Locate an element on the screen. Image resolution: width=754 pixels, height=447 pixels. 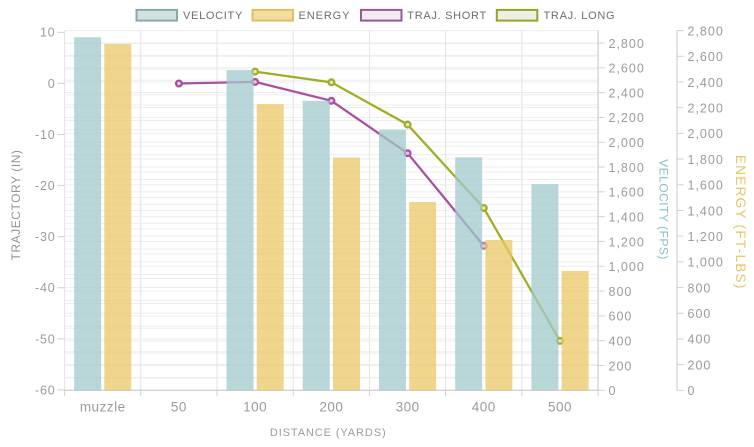
svg-text: 50 is located at coordinates (179, 407).